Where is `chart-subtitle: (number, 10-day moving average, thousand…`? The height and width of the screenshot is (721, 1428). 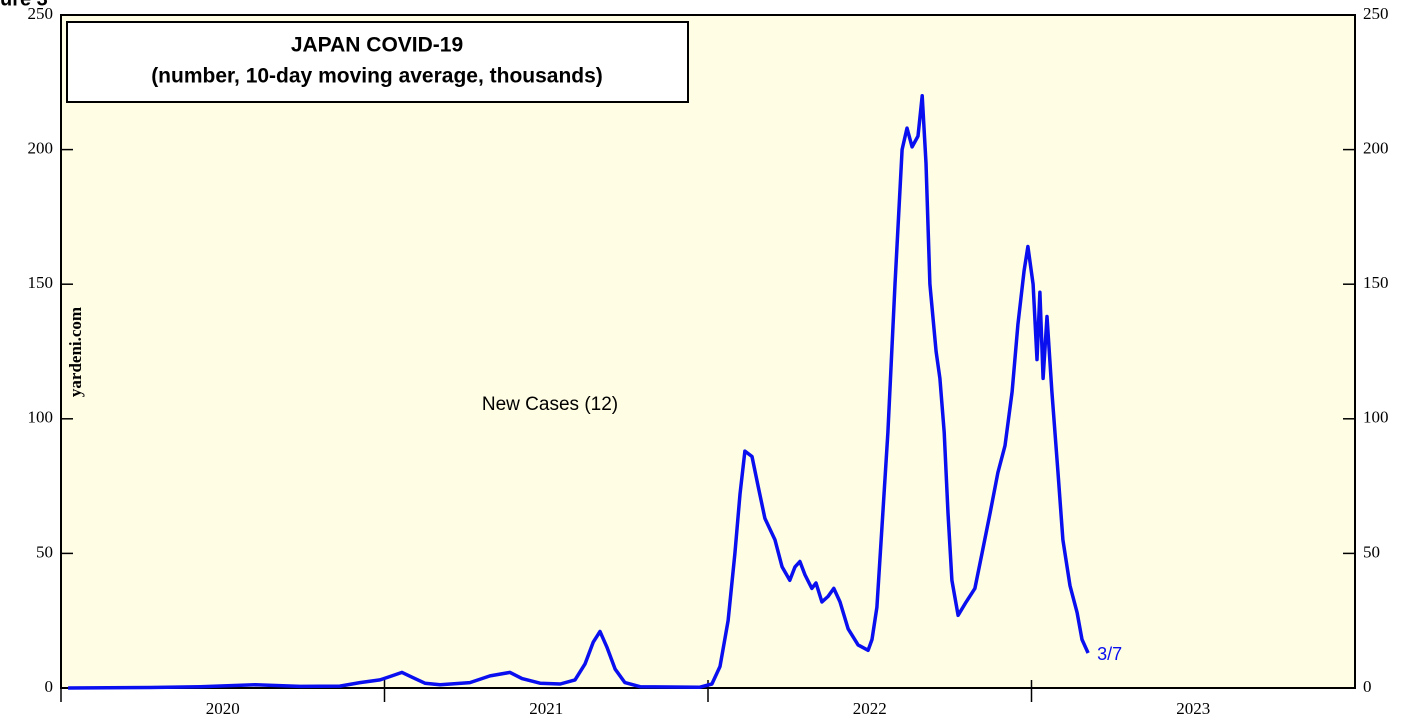
chart-subtitle: (number, 10-day moving average, thousand… is located at coordinates (377, 76).